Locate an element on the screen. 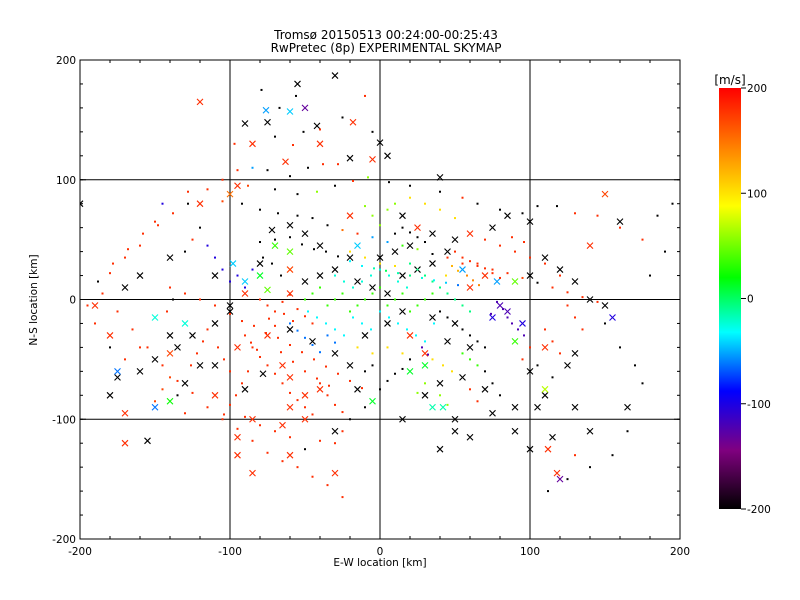 This screenshot has width=800, height=600. colorbar-label: [m/s] is located at coordinates (729, 80).